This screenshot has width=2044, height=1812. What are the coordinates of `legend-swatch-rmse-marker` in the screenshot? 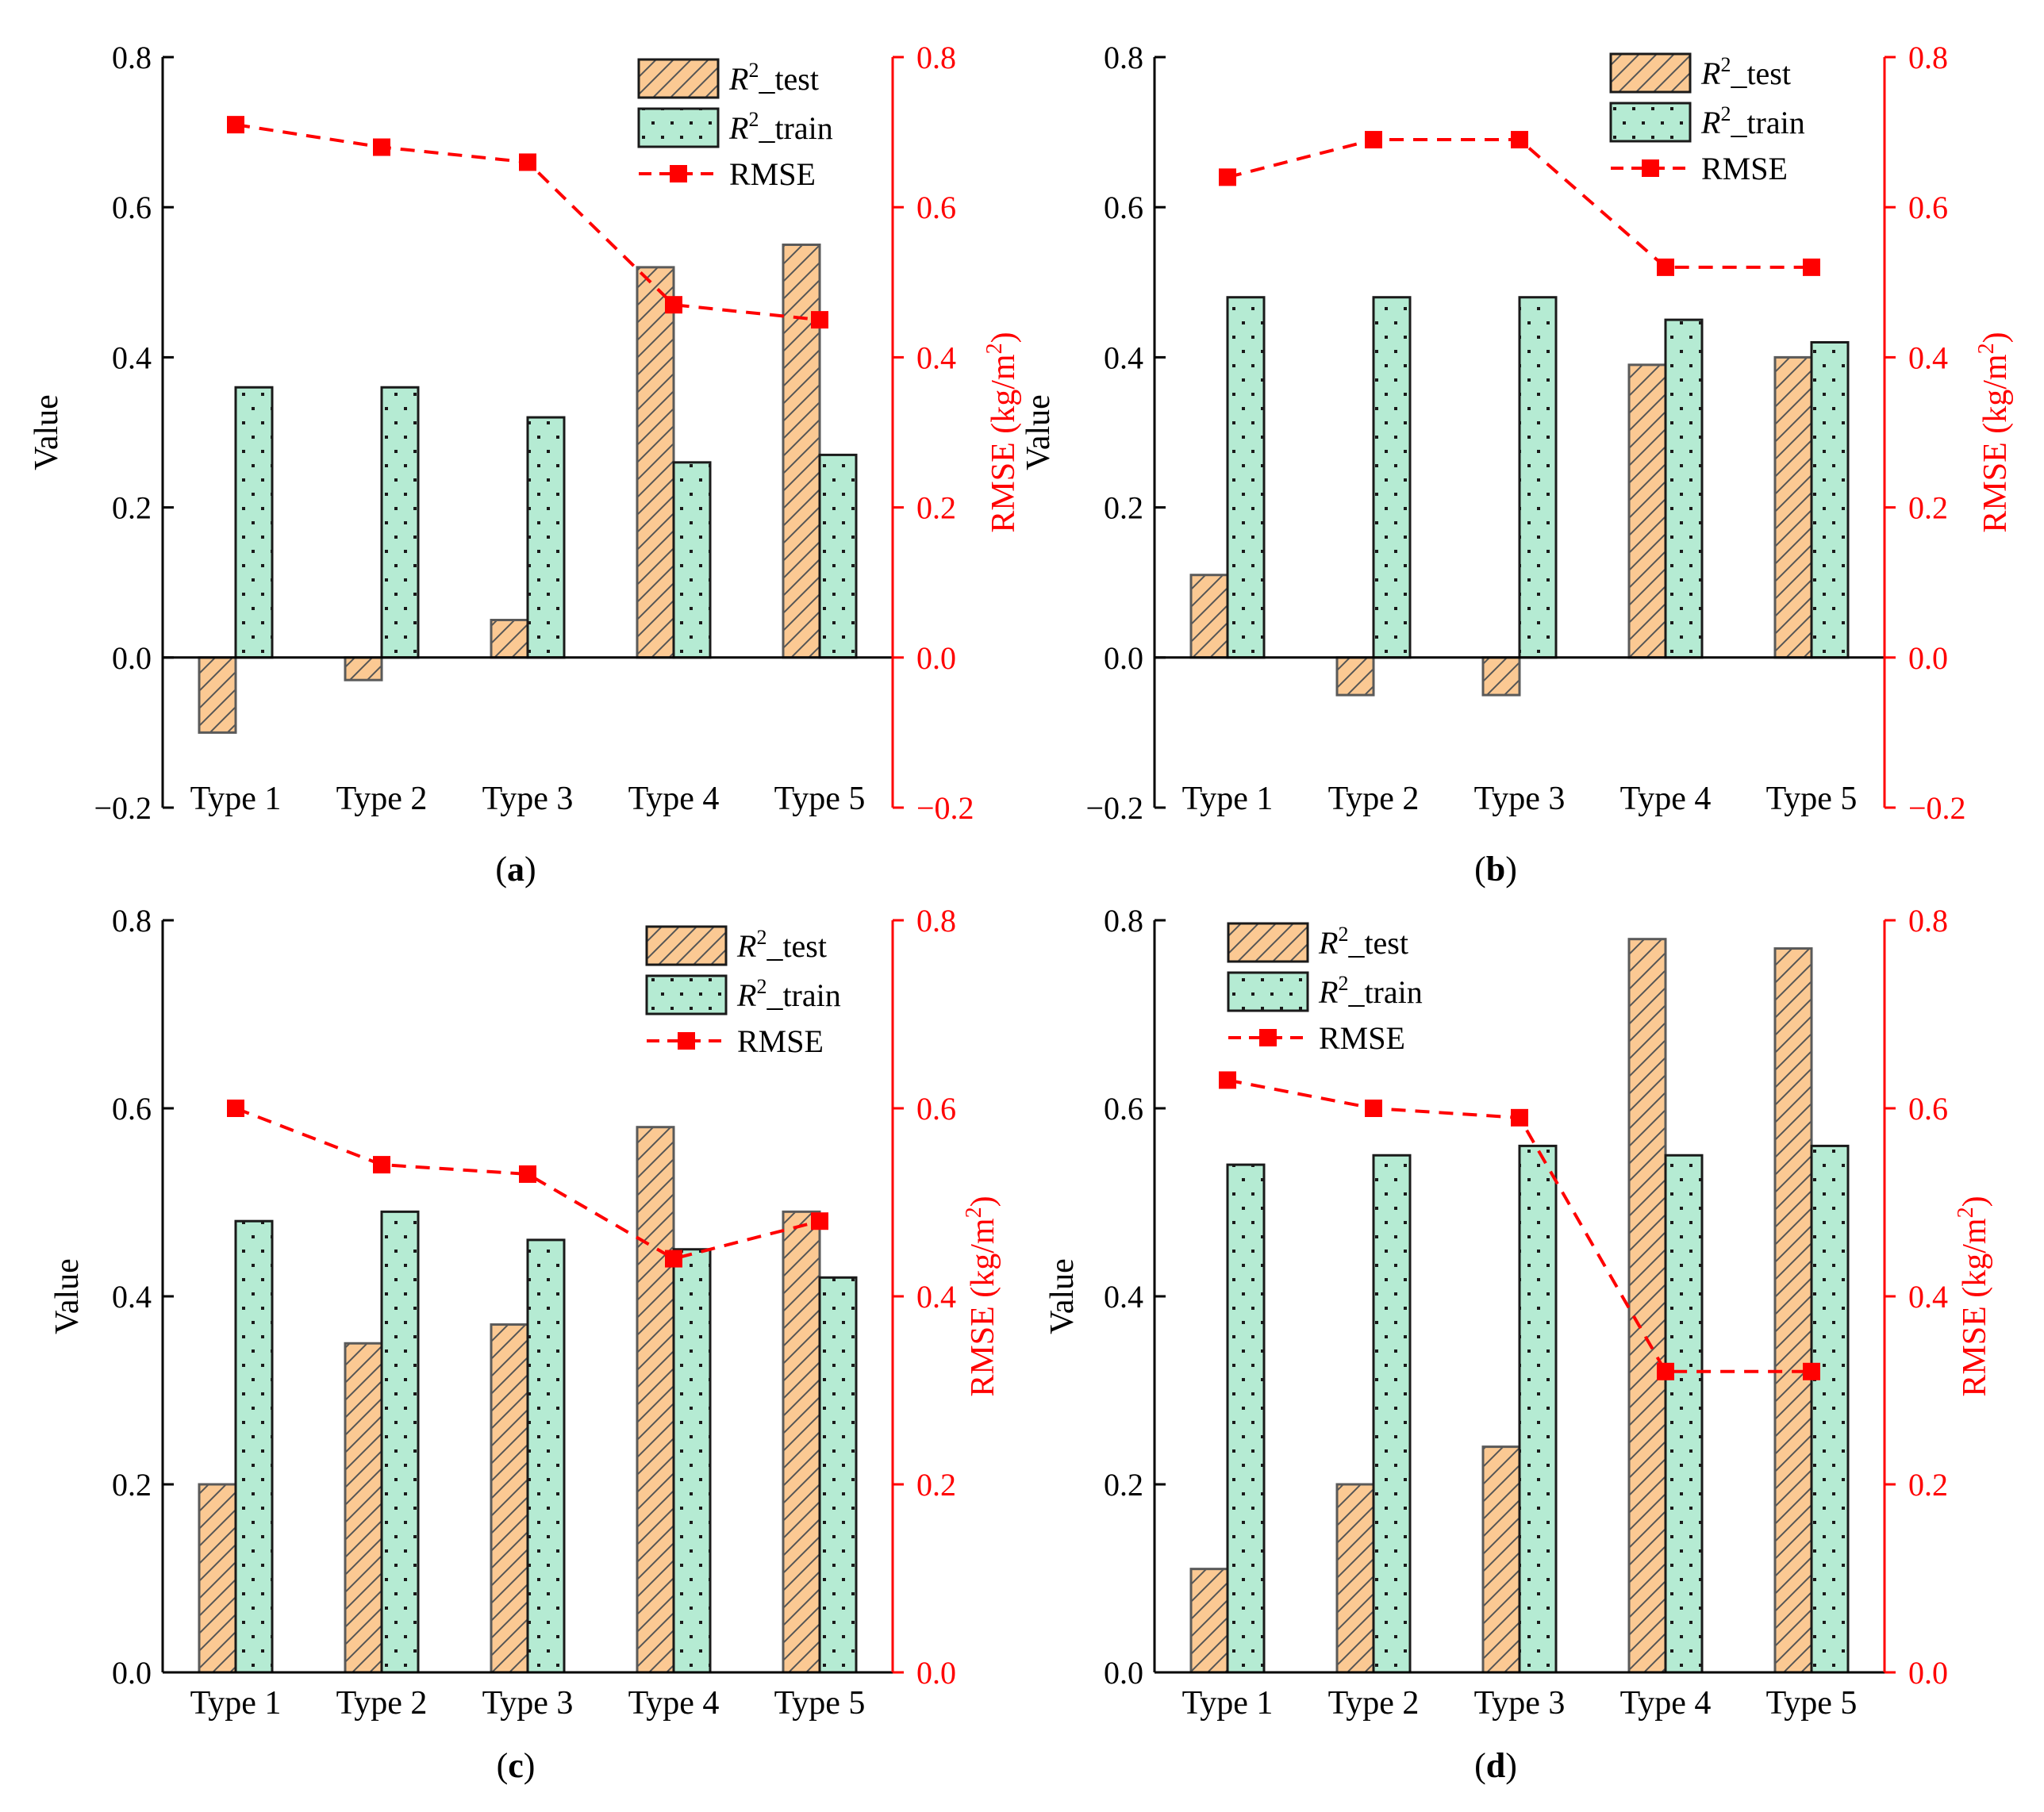 It's located at (1650, 168).